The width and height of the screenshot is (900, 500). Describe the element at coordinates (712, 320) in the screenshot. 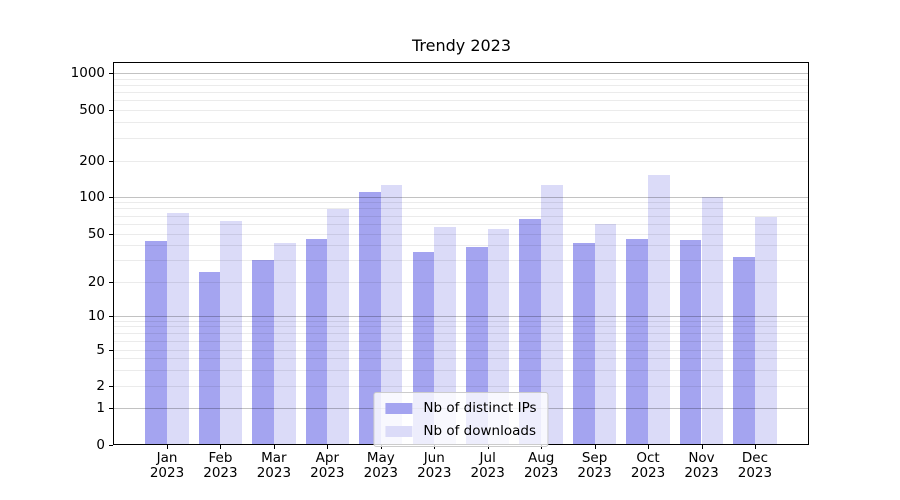

I see `bar-nov-downloads` at that location.